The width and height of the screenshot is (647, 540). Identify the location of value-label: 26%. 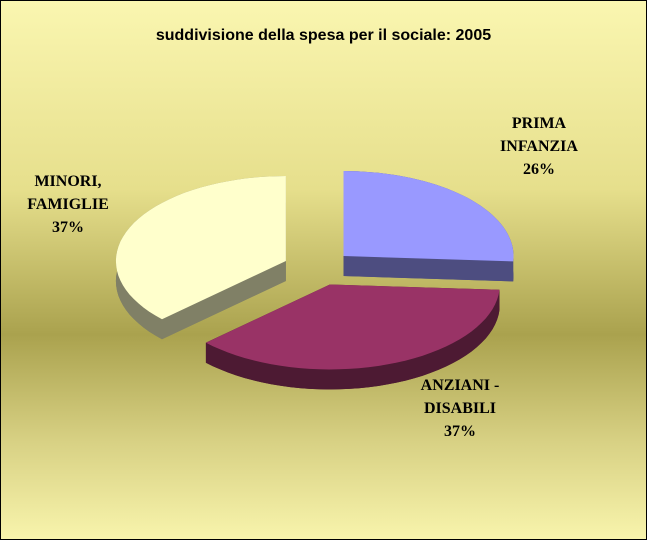
(539, 169).